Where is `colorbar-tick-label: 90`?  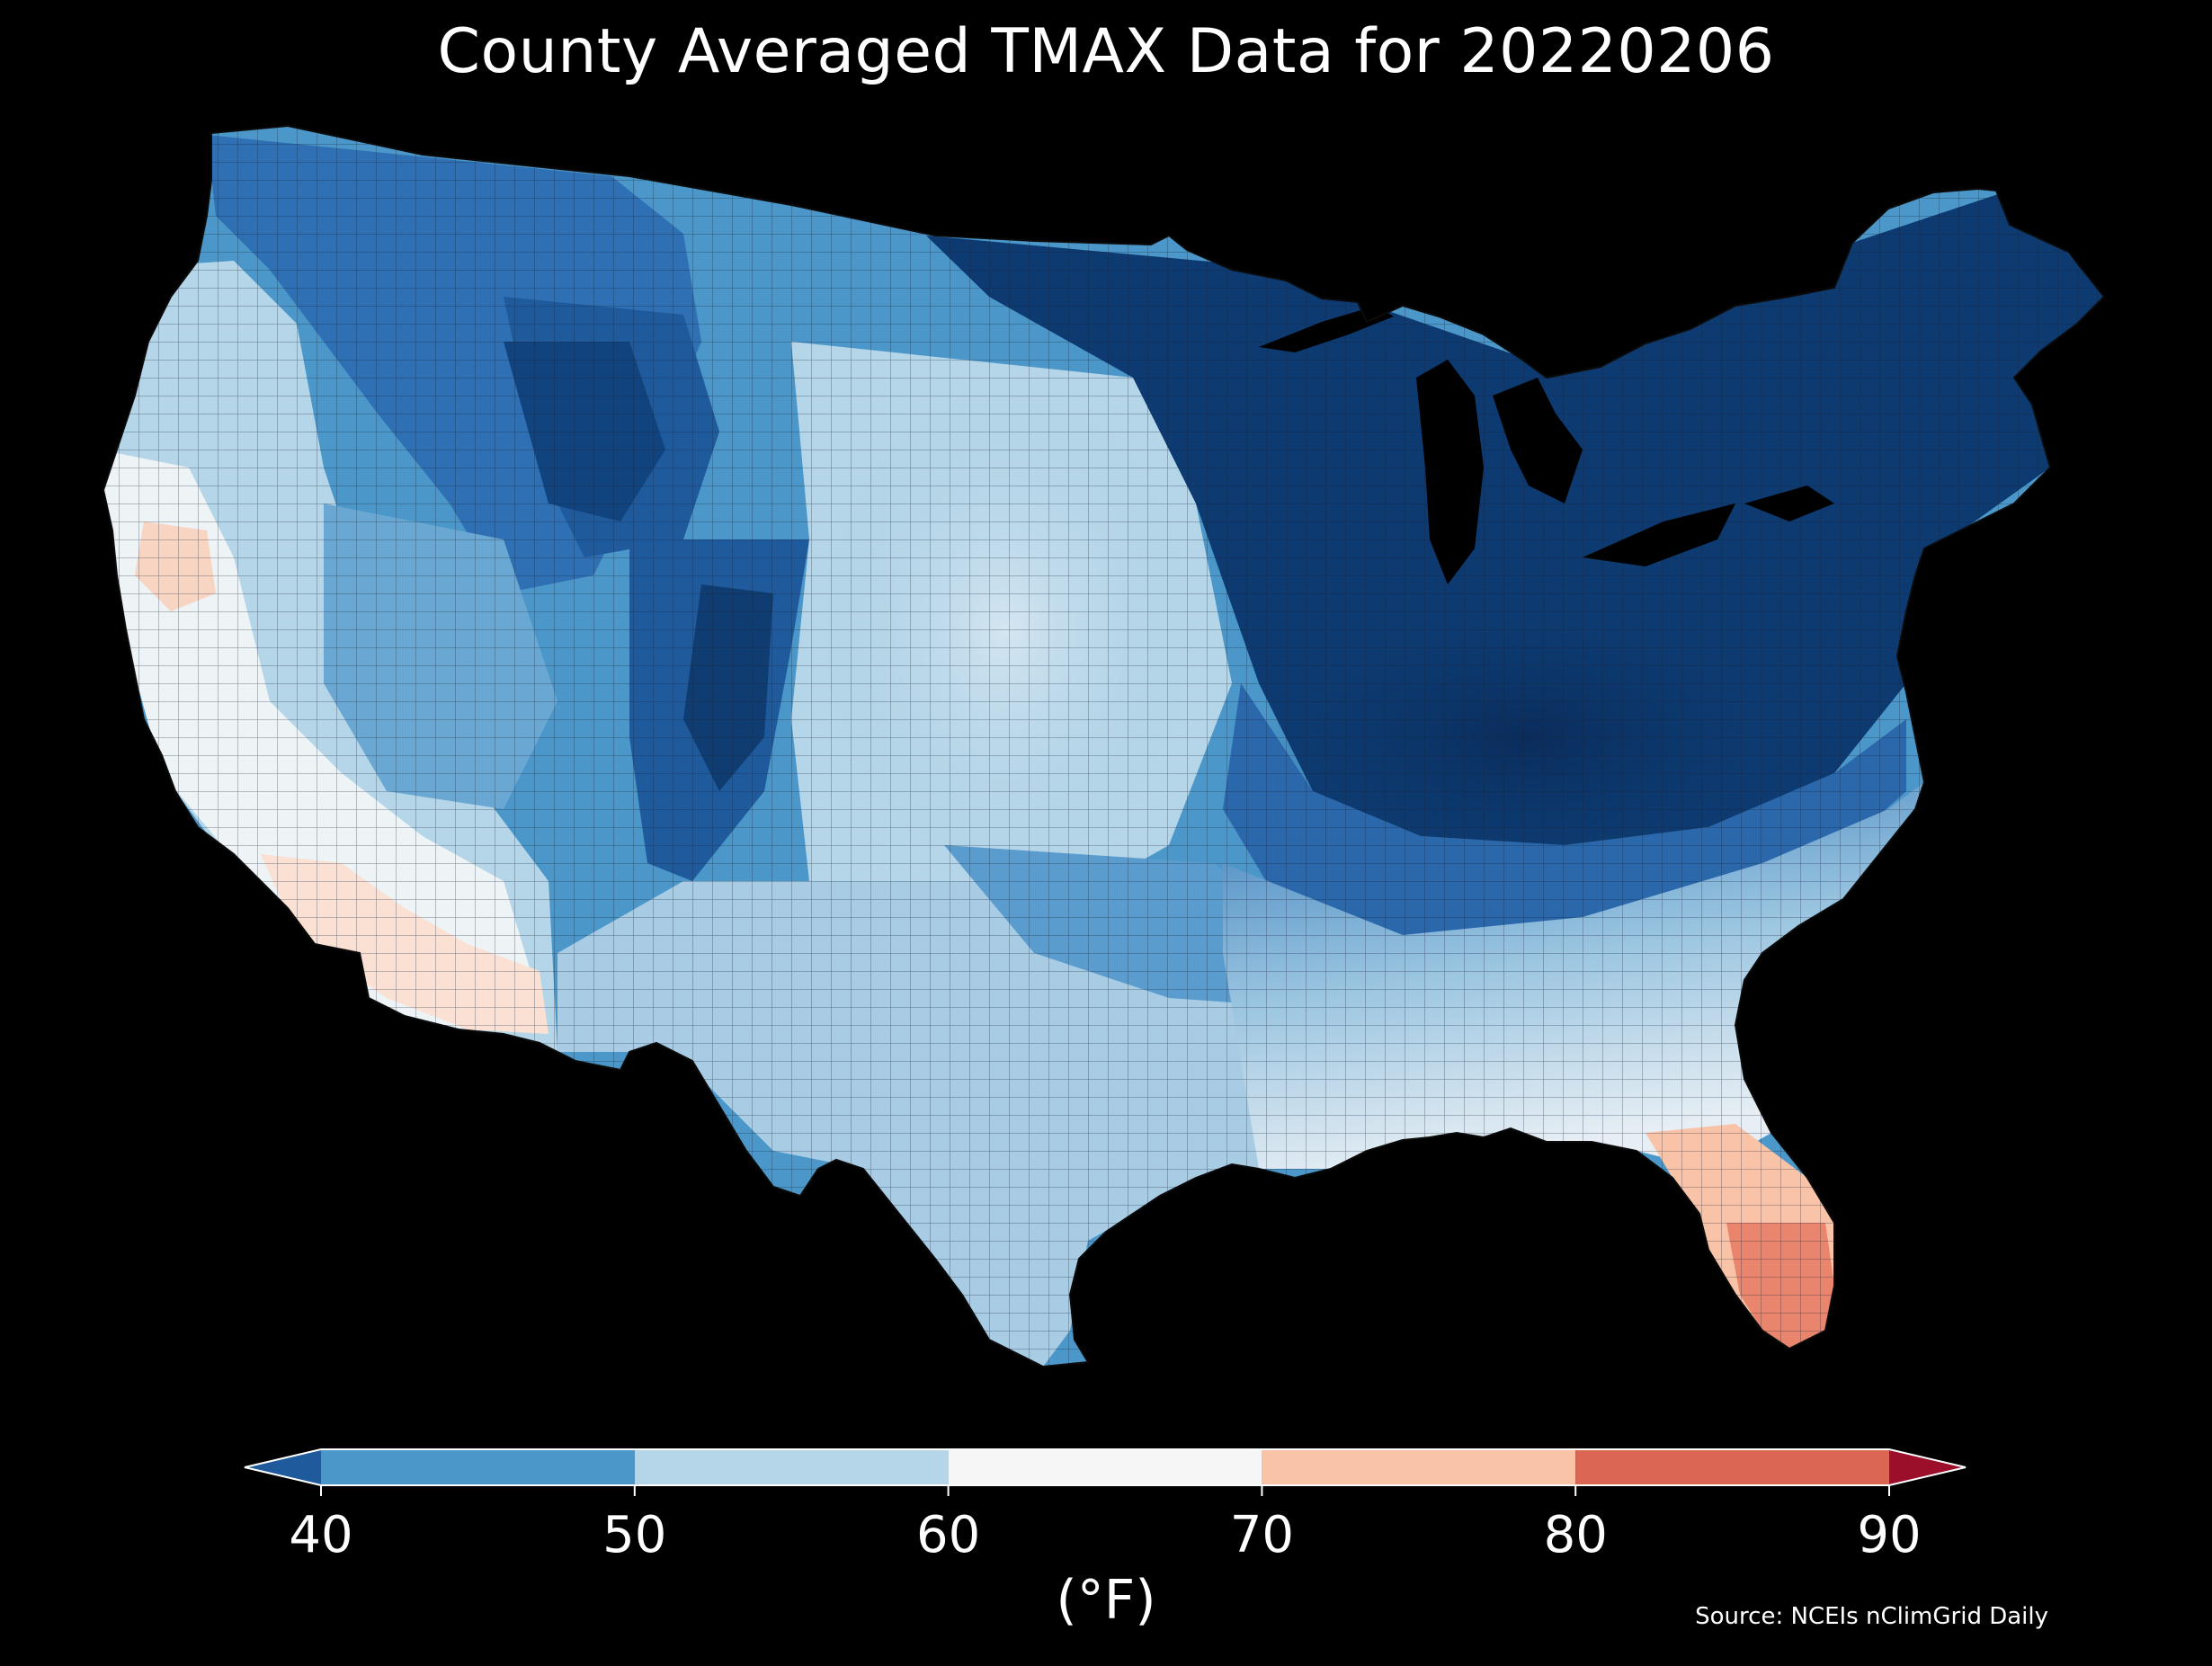 colorbar-tick-label: 90 is located at coordinates (1889, 1535).